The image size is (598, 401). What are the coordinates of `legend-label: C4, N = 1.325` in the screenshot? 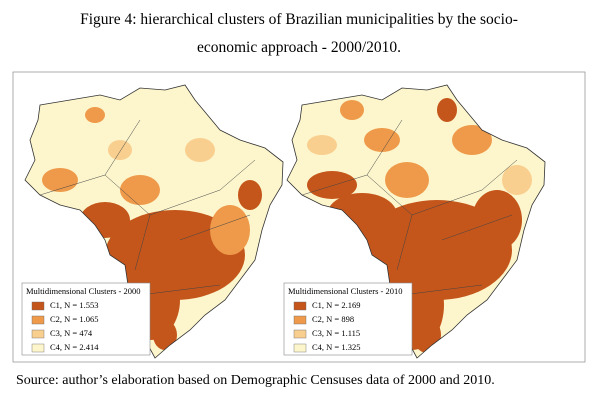 It's located at (336, 347).